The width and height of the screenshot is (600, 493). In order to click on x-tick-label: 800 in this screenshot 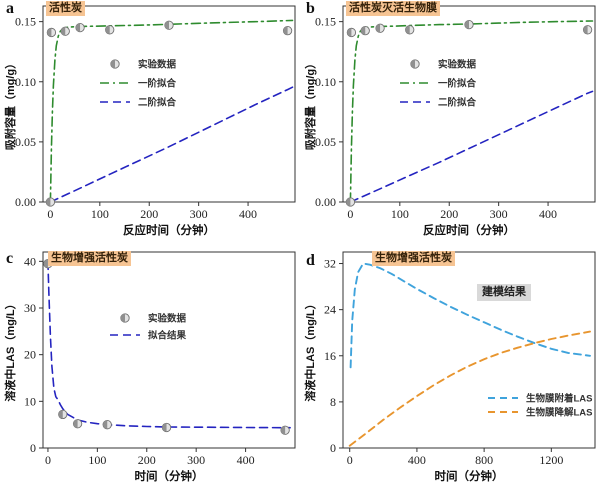, I will do `click(484, 460)`.